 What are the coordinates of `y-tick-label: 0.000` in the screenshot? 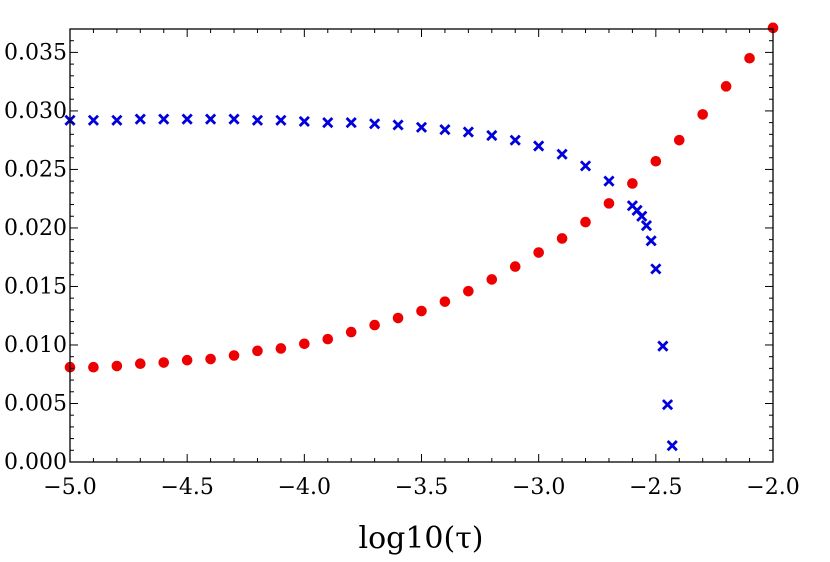 It's located at (35, 462).